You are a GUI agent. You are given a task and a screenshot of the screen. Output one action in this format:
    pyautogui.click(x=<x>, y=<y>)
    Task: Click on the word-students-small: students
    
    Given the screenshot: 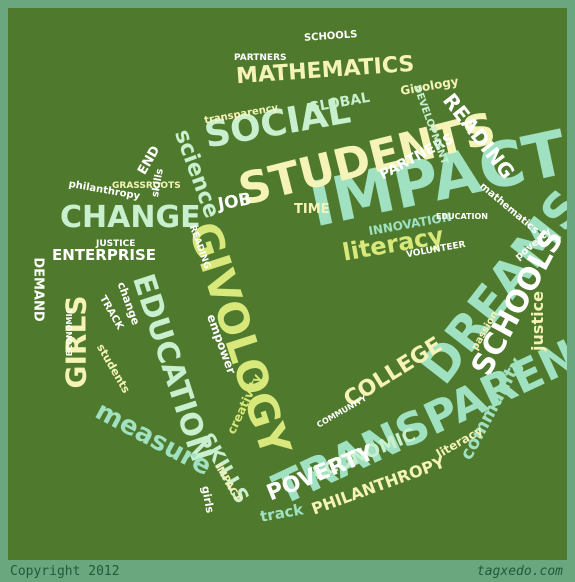 What is the action you would take?
    pyautogui.click(x=113, y=368)
    